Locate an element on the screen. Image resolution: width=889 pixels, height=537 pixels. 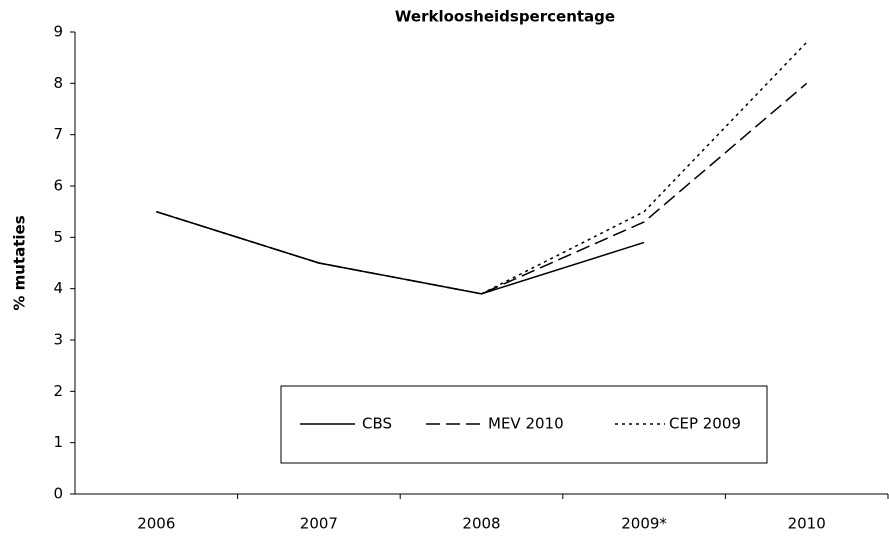
y-tick-label: 3 is located at coordinates (58, 340).